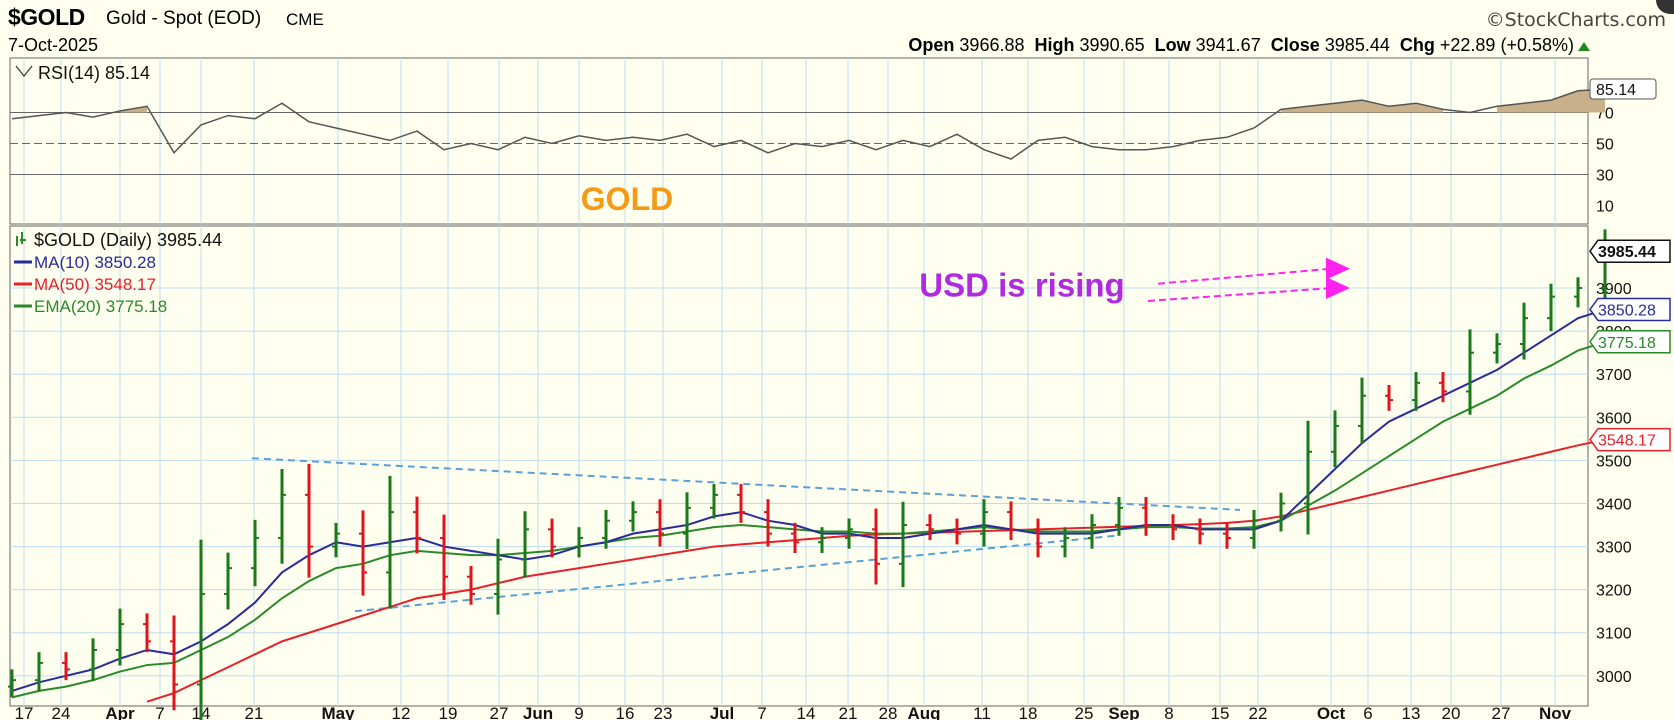 Image resolution: width=1674 pixels, height=720 pixels. What do you see at coordinates (627, 199) in the screenshot?
I see `gold-annotation: GOLD` at bounding box center [627, 199].